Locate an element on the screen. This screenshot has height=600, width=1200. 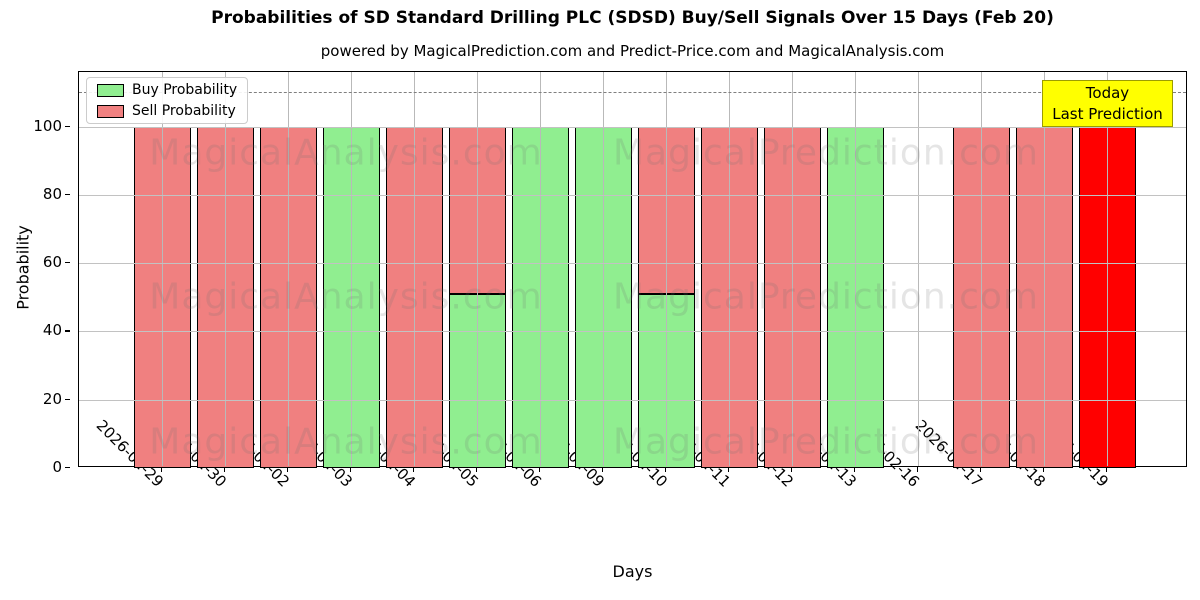
today-threshold-line is located at coordinates (632, 93).